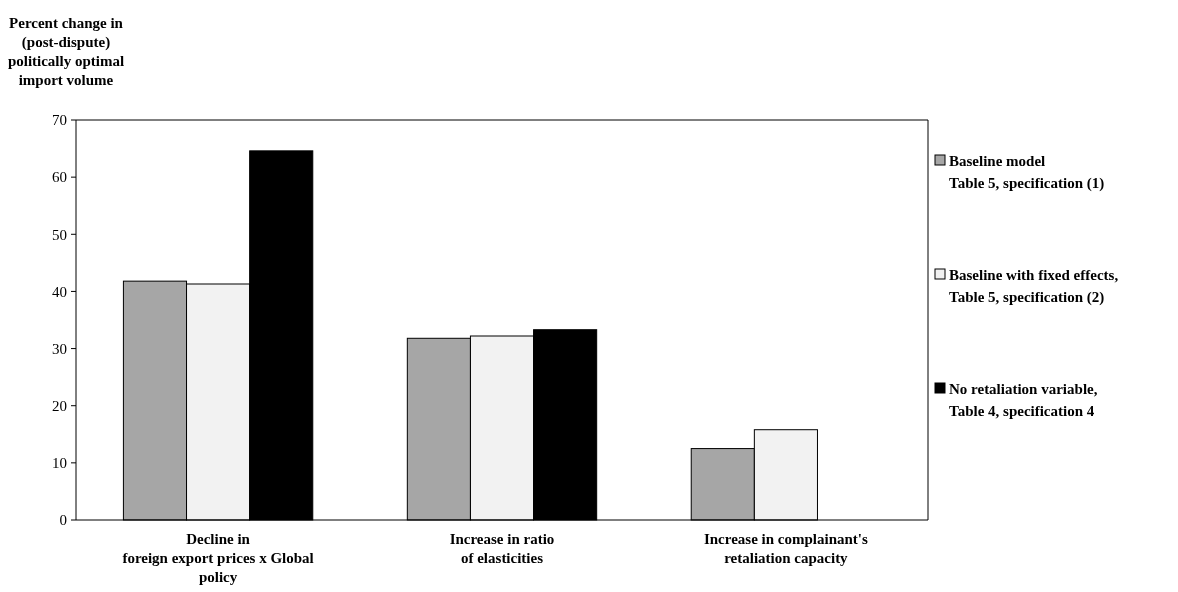  Describe the element at coordinates (59, 463) in the screenshot. I see `y-tick-label: 10` at that location.